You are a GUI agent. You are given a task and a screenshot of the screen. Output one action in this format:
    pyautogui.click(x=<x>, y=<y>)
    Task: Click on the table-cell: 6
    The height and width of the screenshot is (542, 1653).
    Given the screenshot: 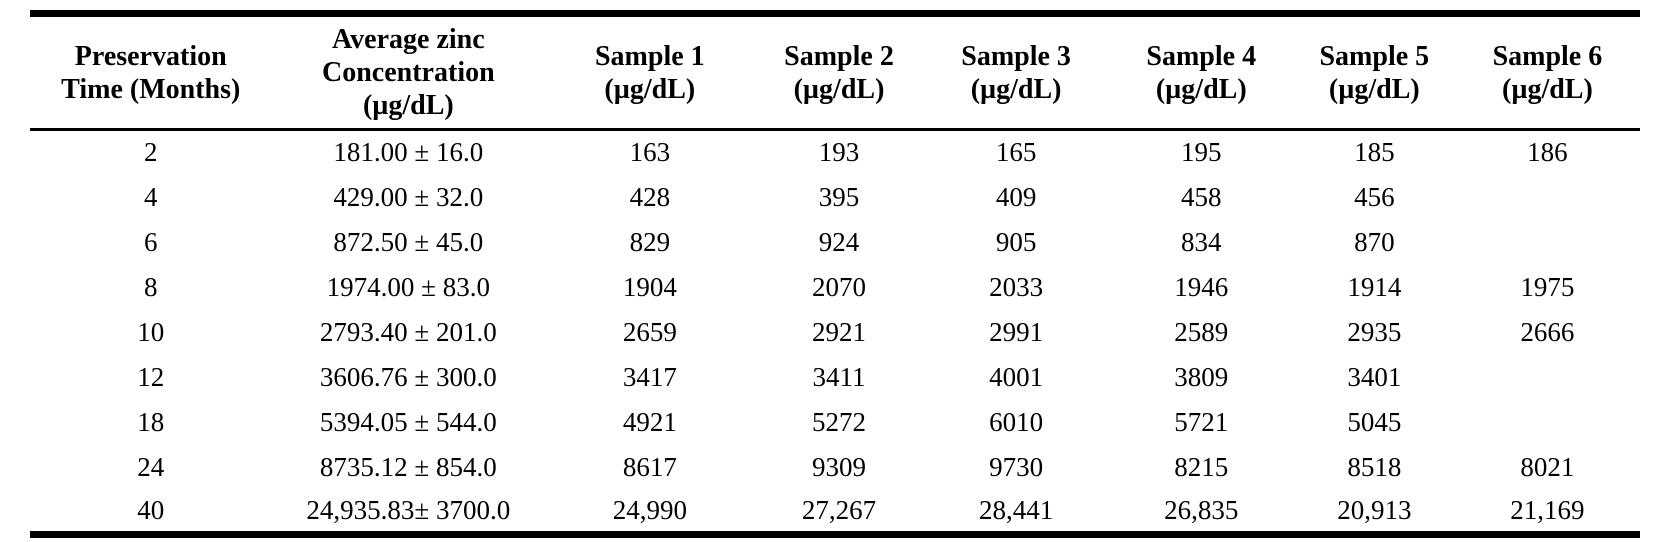 What is the action you would take?
    pyautogui.click(x=151, y=241)
    